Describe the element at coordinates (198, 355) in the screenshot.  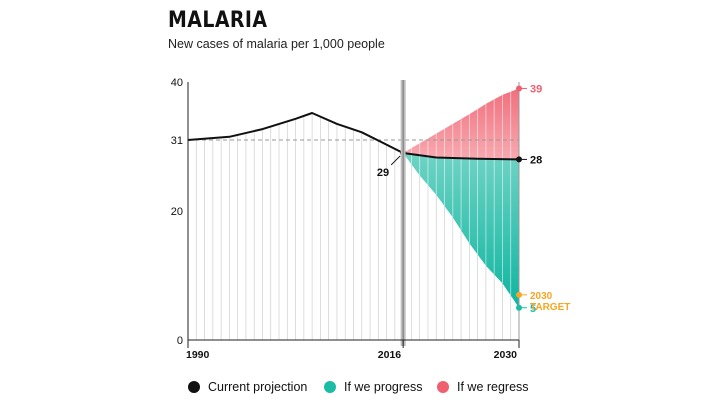
I see `x-tick-label: 1990` at that location.